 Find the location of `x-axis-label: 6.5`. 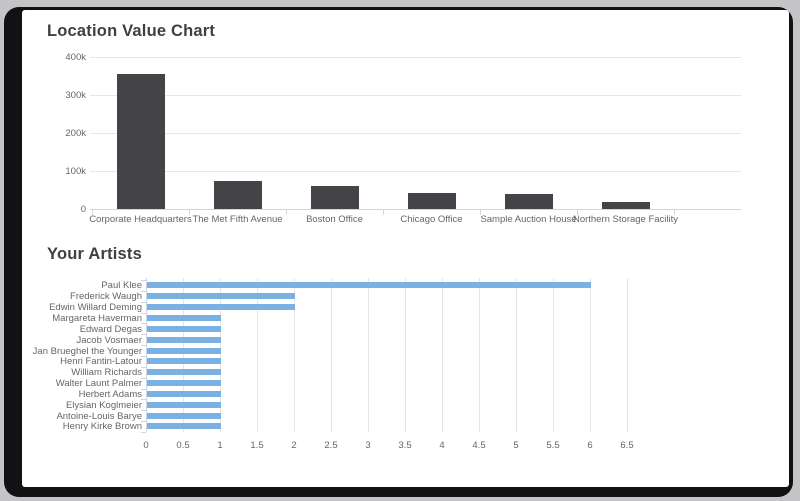

x-axis-label: 6.5 is located at coordinates (627, 445).